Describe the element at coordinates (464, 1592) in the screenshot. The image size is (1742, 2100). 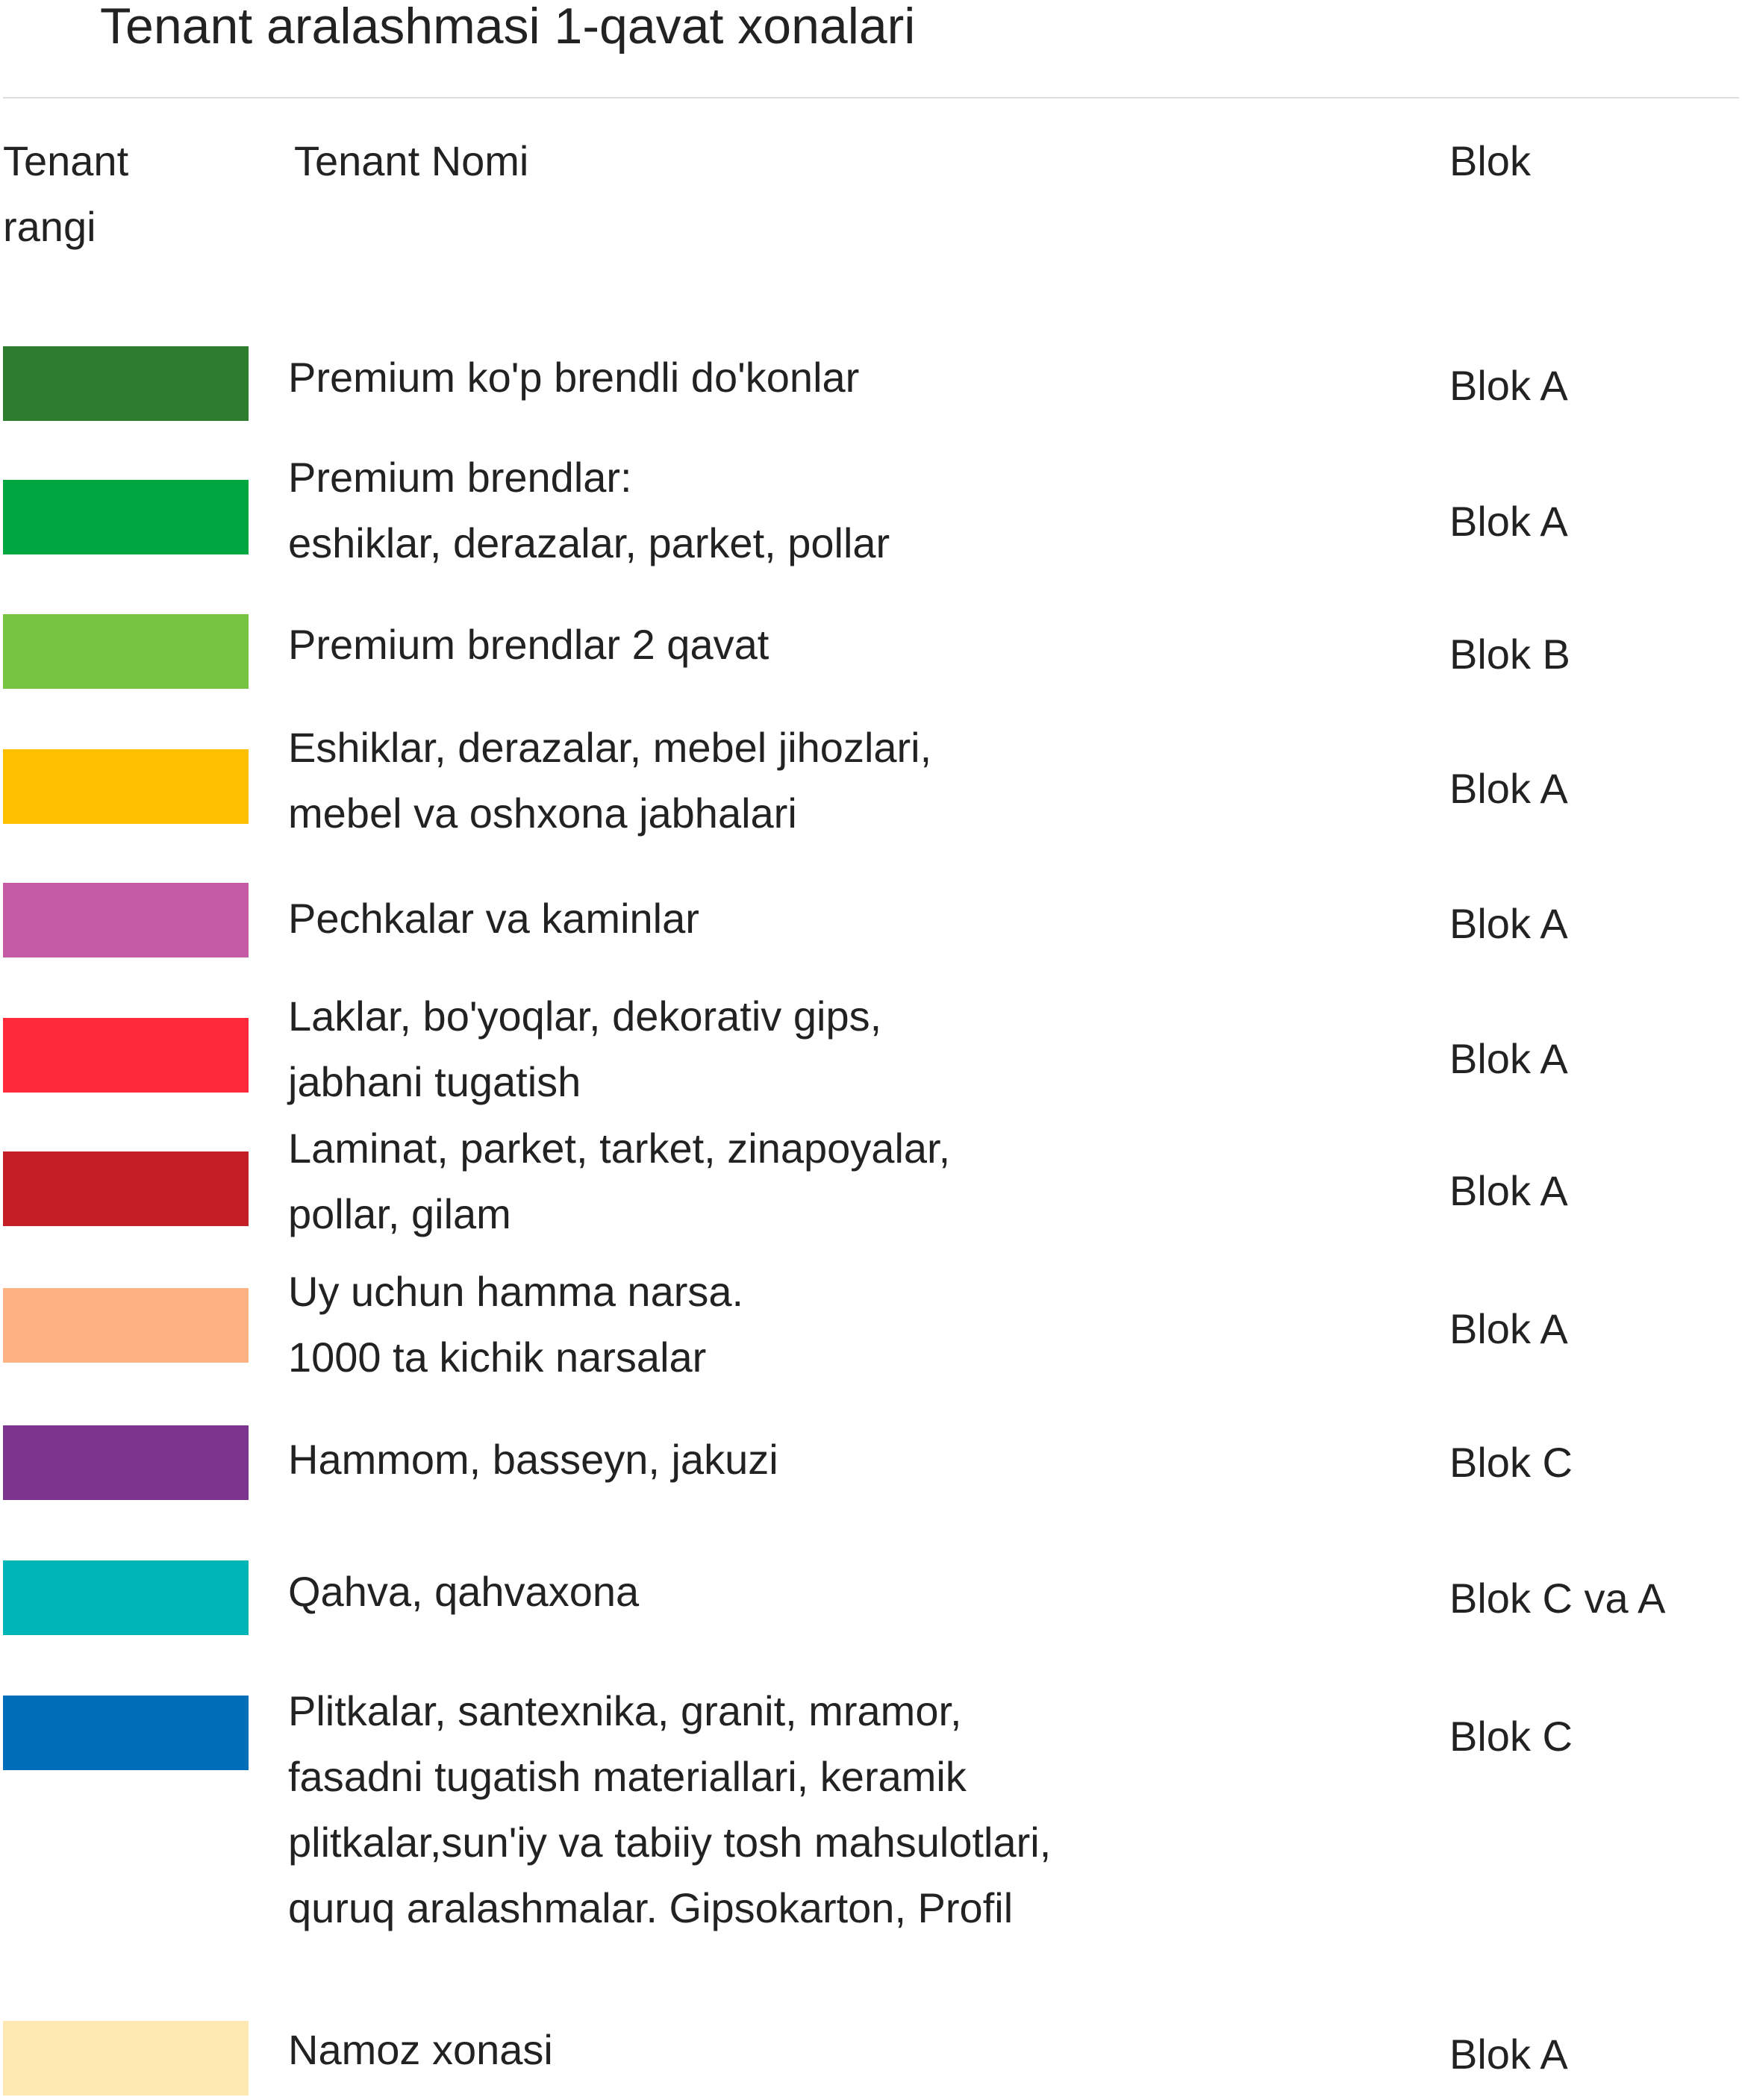
I see `tenant-name: Qahva, qahvaxona` at that location.